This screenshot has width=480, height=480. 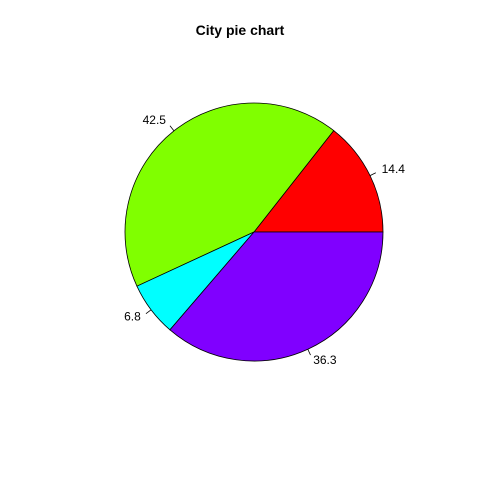 What do you see at coordinates (155, 120) in the screenshot?
I see `pie-label-1: 42.5` at bounding box center [155, 120].